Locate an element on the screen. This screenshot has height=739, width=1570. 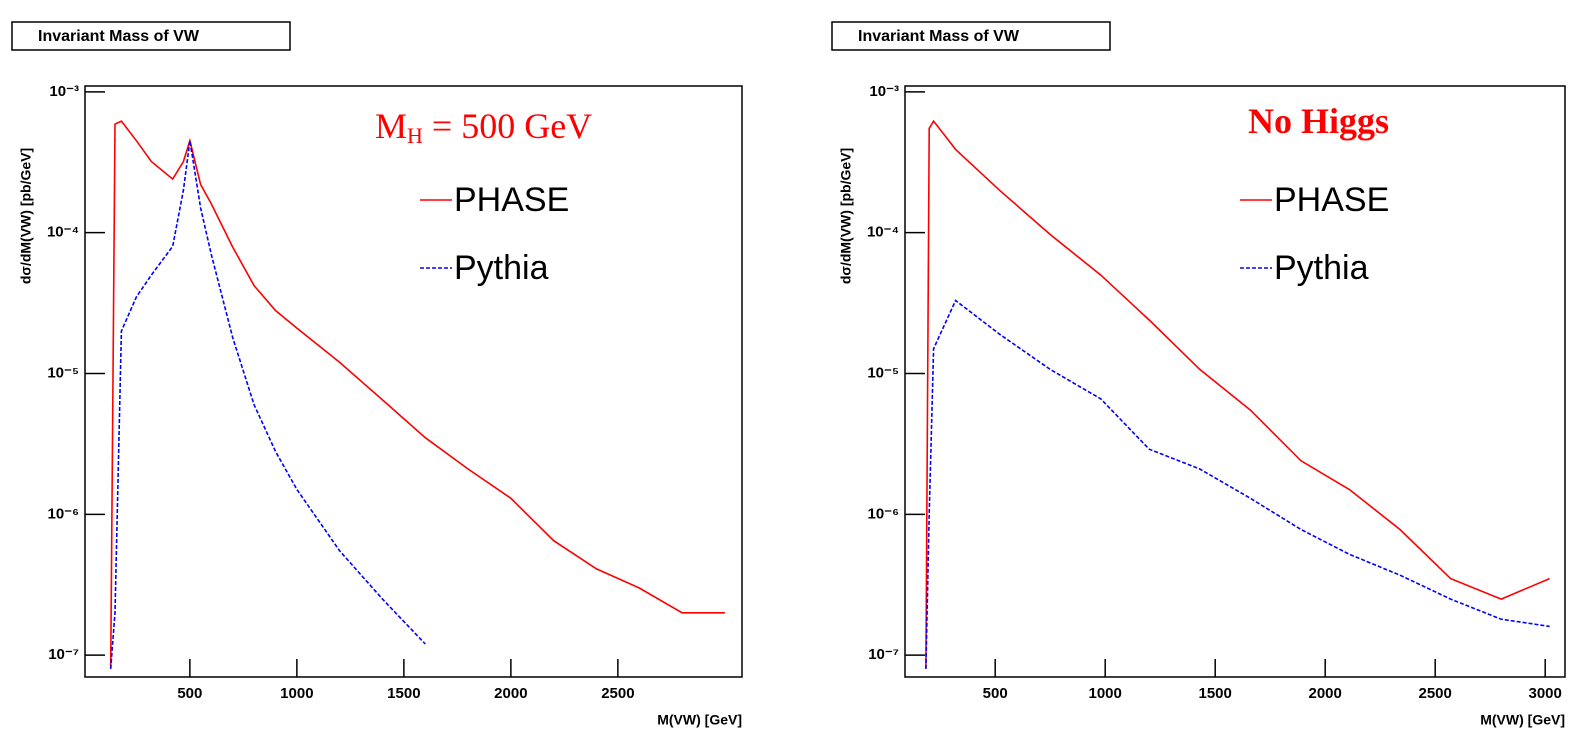
annotation: MH = 500 GeV is located at coordinates (483, 127).